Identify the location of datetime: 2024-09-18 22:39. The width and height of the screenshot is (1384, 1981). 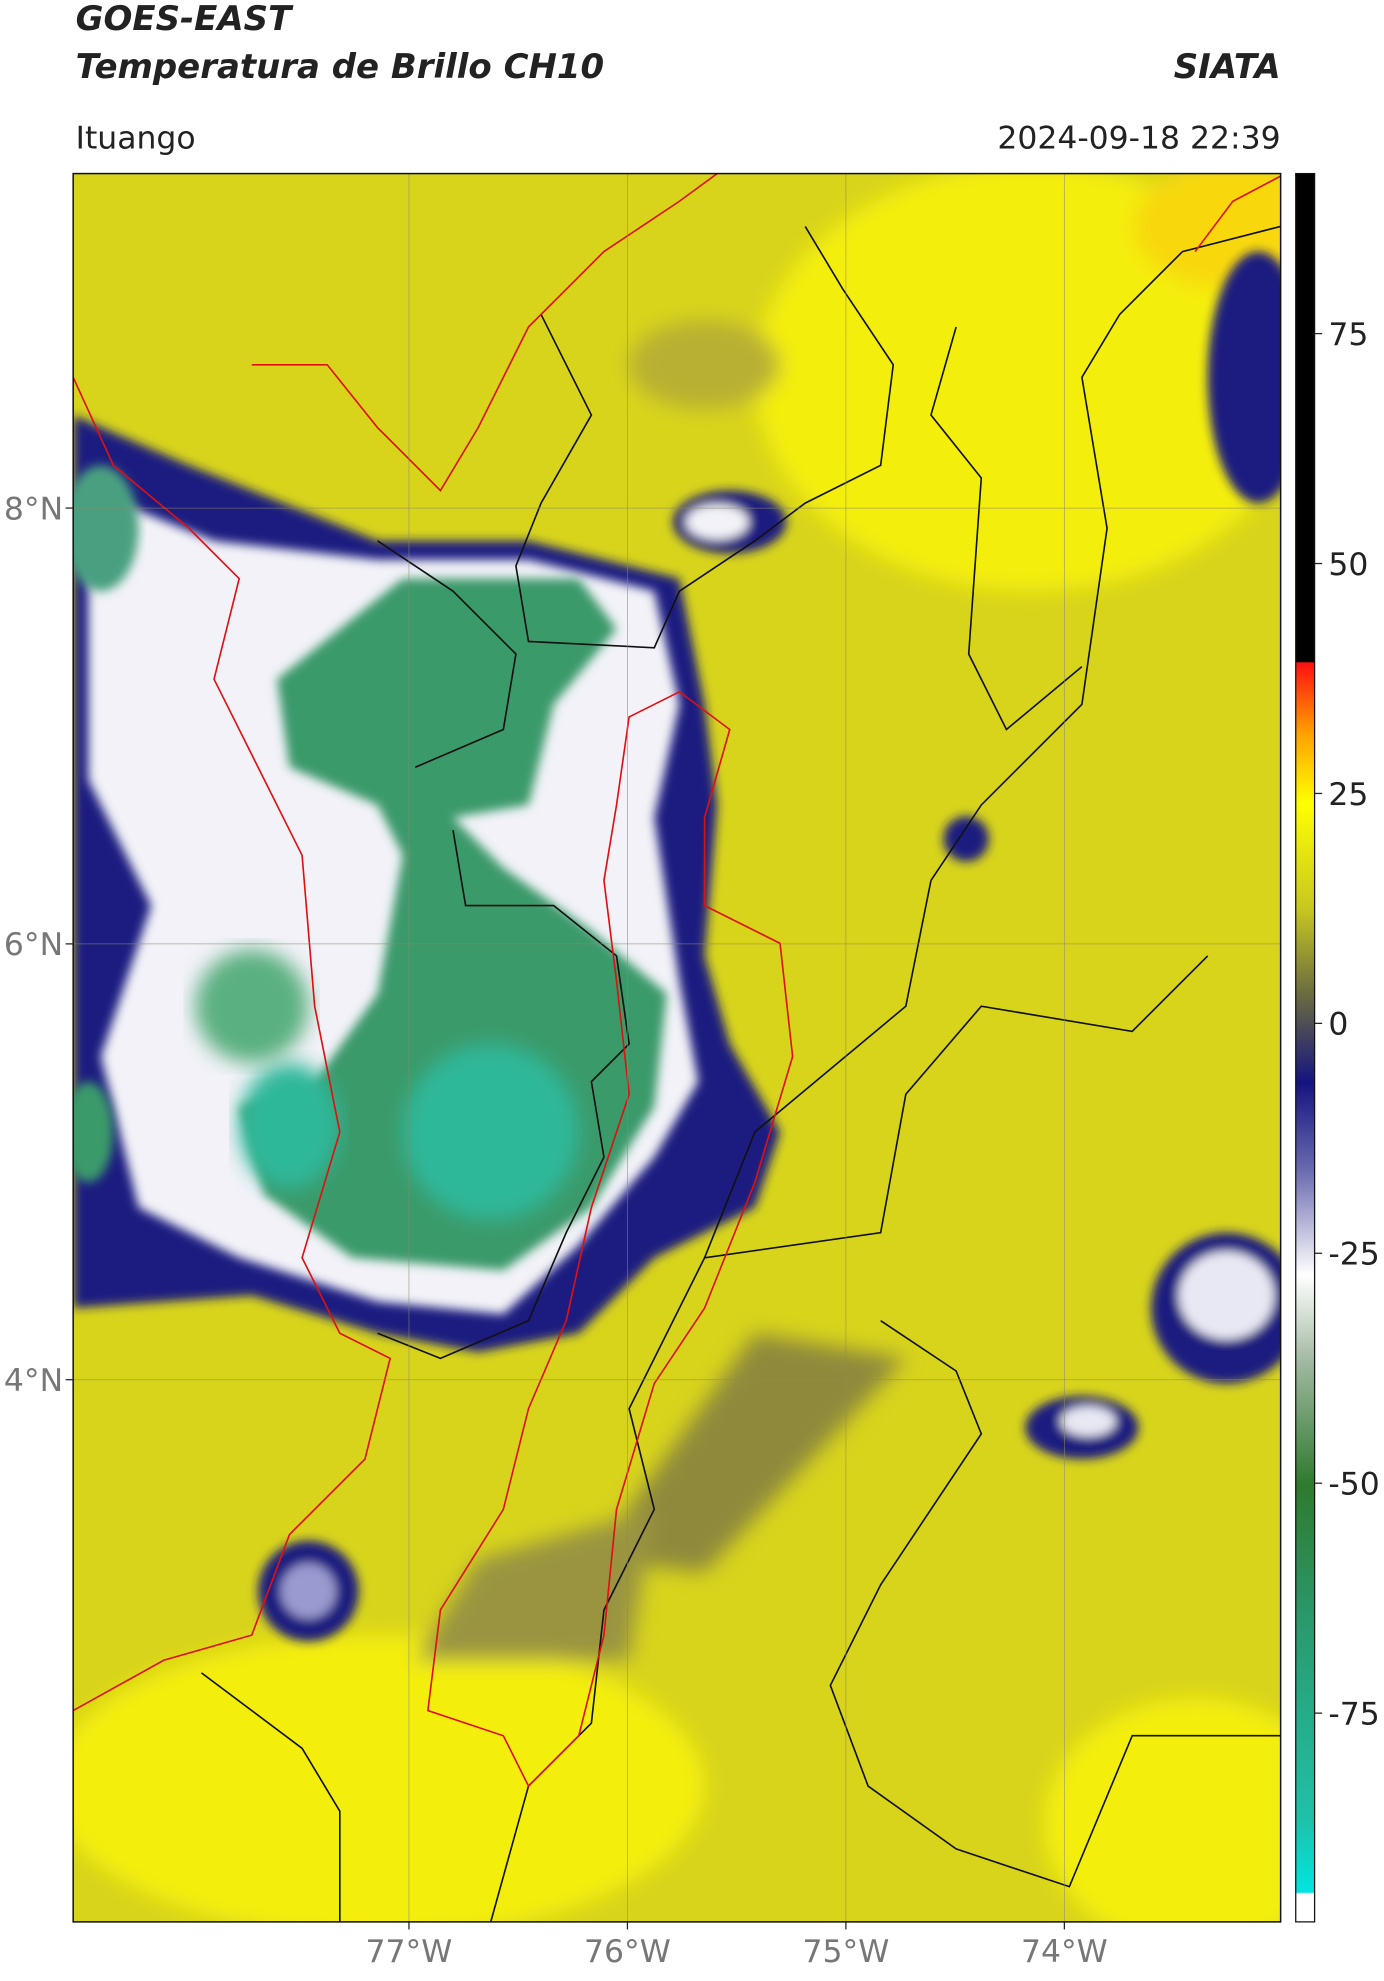
(1138, 138).